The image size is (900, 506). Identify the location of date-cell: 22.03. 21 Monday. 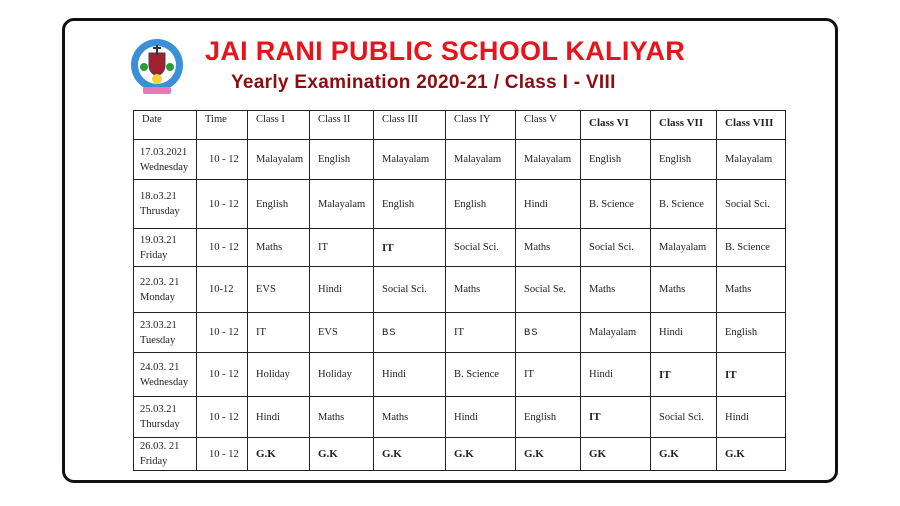
(165, 289).